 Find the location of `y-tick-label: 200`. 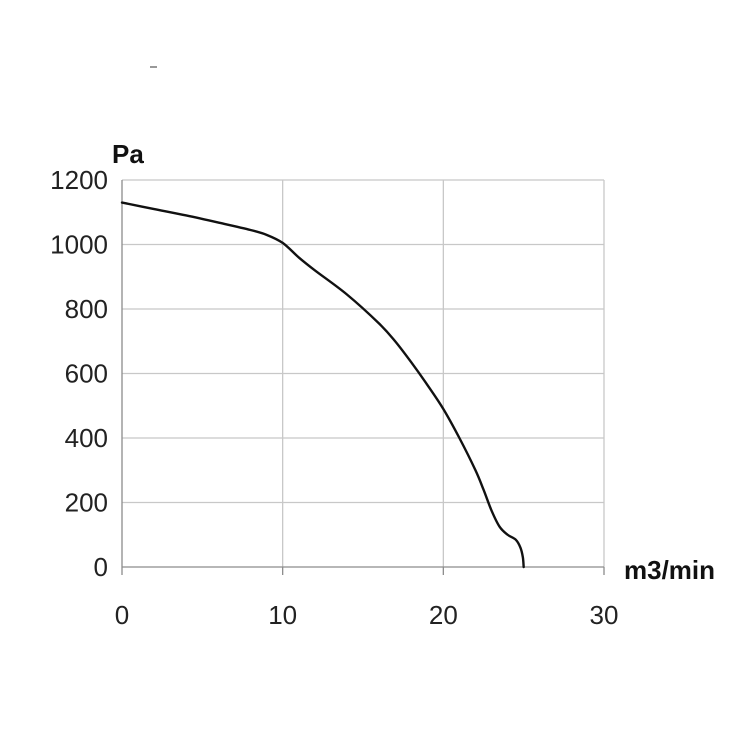

y-tick-label: 200 is located at coordinates (86, 503).